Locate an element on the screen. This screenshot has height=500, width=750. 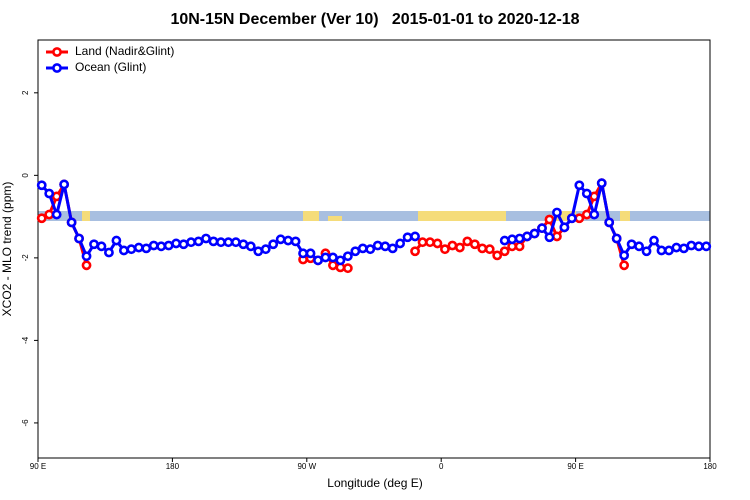
x-axis-label: Longitude (deg E) is located at coordinates (374, 483).